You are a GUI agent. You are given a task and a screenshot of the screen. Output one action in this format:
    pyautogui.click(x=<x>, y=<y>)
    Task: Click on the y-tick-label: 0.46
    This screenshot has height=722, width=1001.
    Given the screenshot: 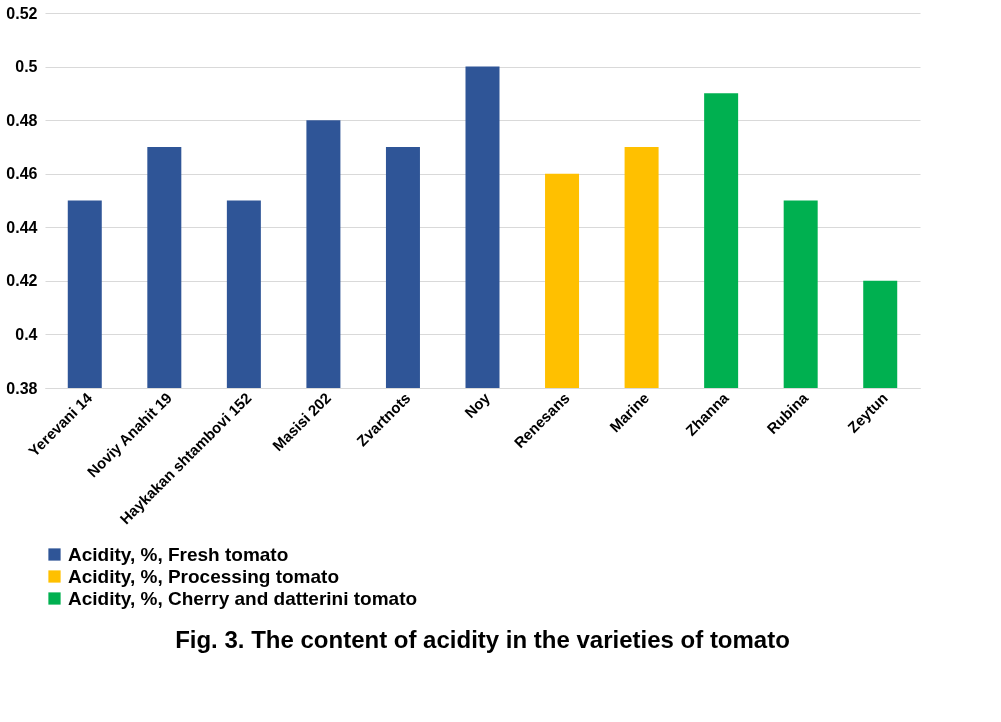 What is the action you would take?
    pyautogui.click(x=22, y=174)
    